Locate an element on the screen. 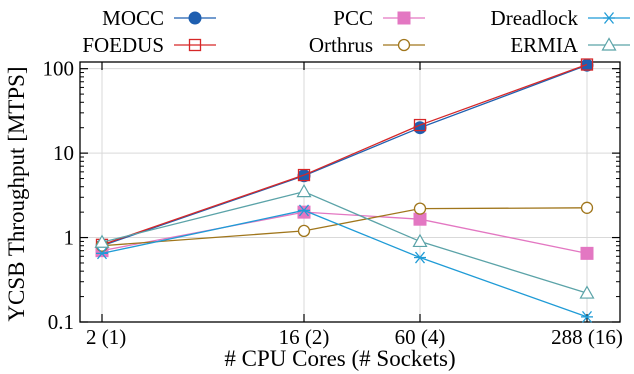  legend-label: Dreadlock is located at coordinates (535, 18).